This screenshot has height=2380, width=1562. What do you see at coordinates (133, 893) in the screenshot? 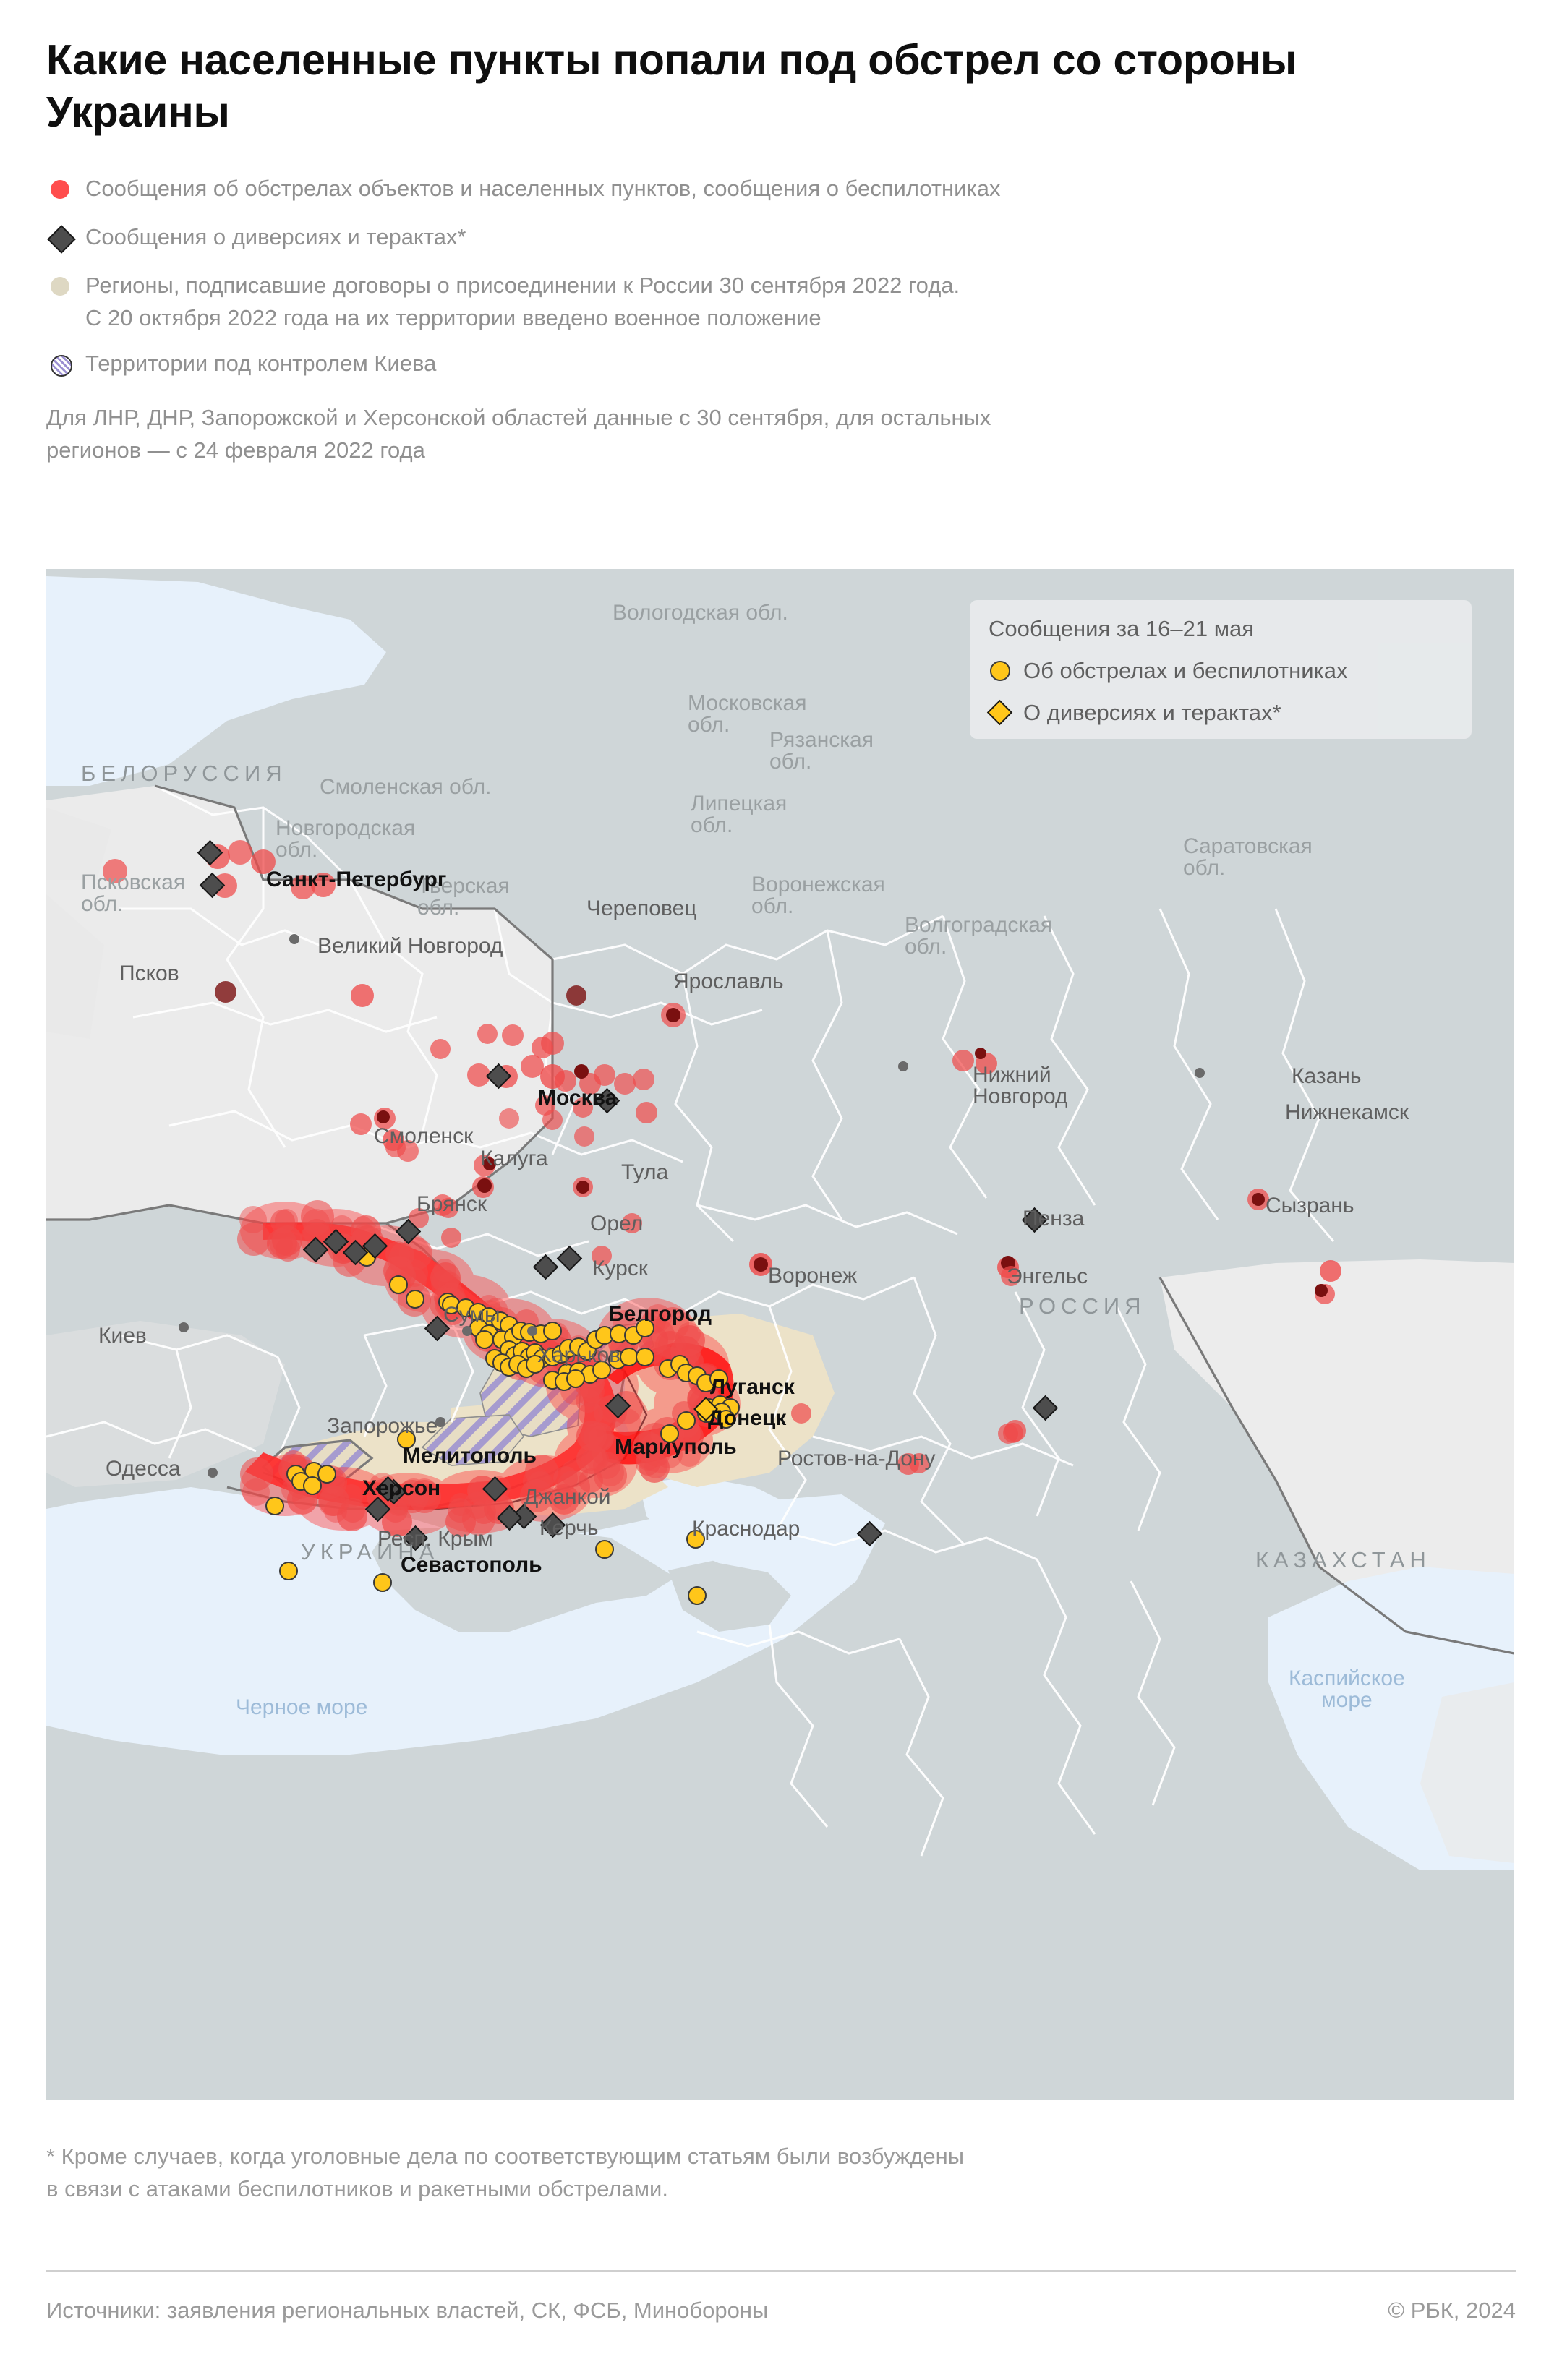
I see `region-label: Псковская обл.` at bounding box center [133, 893].